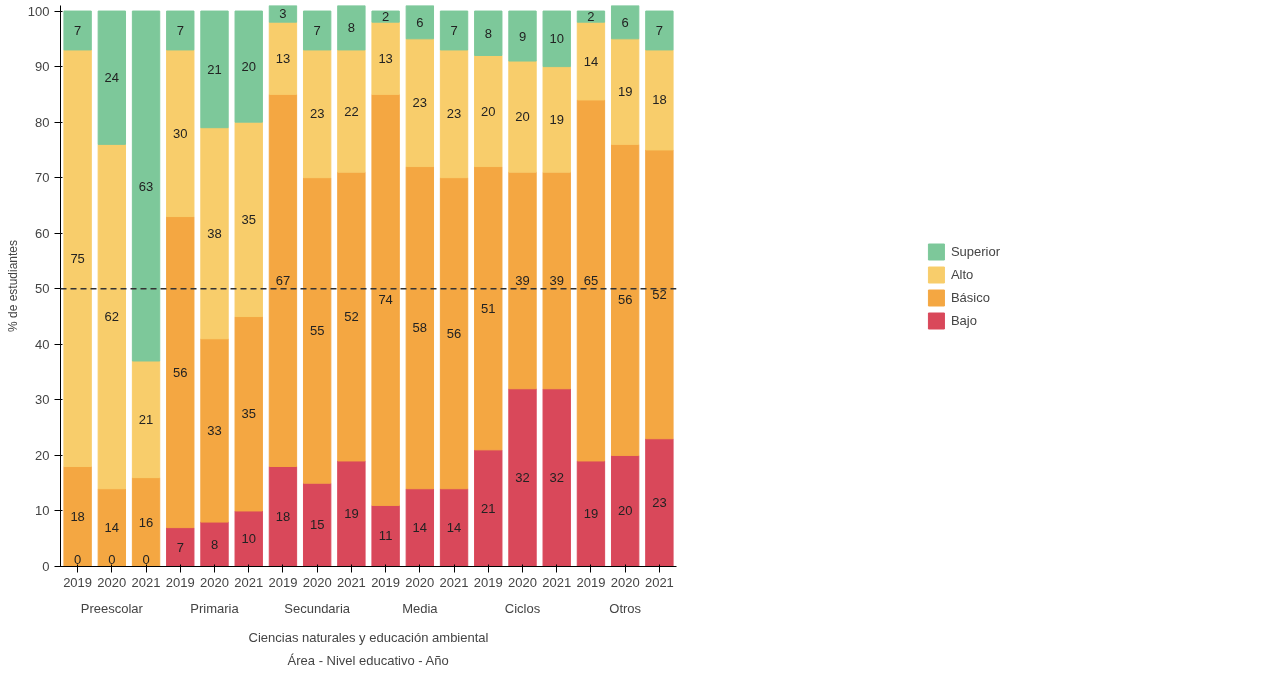 The height and width of the screenshot is (677, 1264). I want to click on data-label: 22, so click(351, 111).